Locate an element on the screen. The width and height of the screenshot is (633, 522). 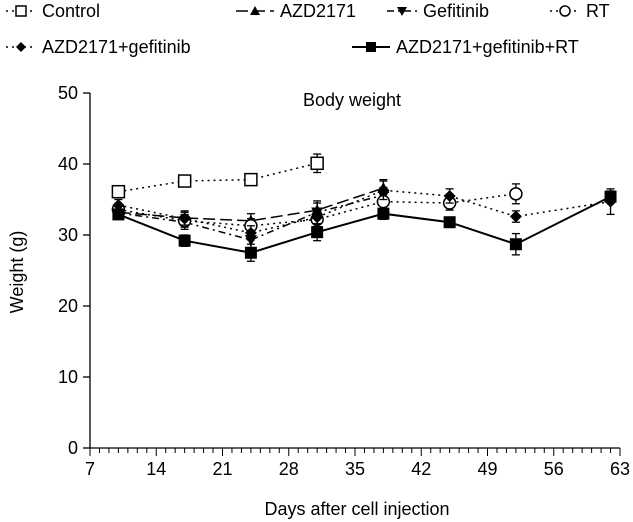
x-tick-label: 7 is located at coordinates (90, 469).